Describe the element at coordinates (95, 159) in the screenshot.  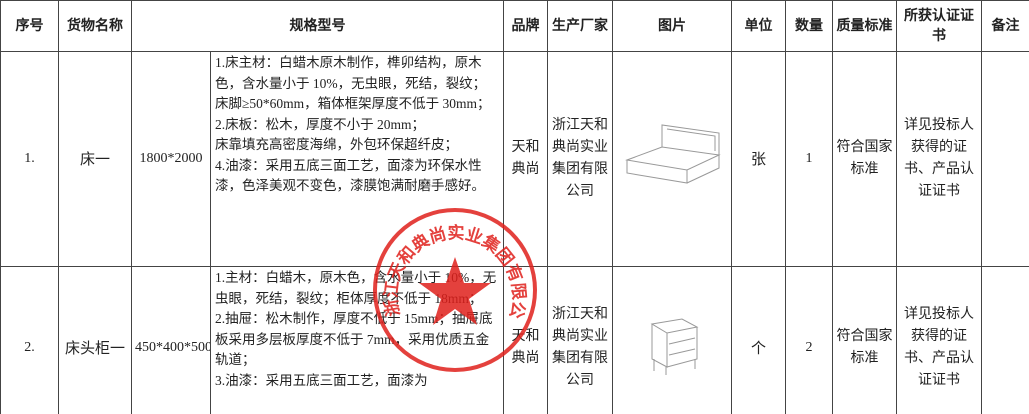
I see `cell-name: 床一` at that location.